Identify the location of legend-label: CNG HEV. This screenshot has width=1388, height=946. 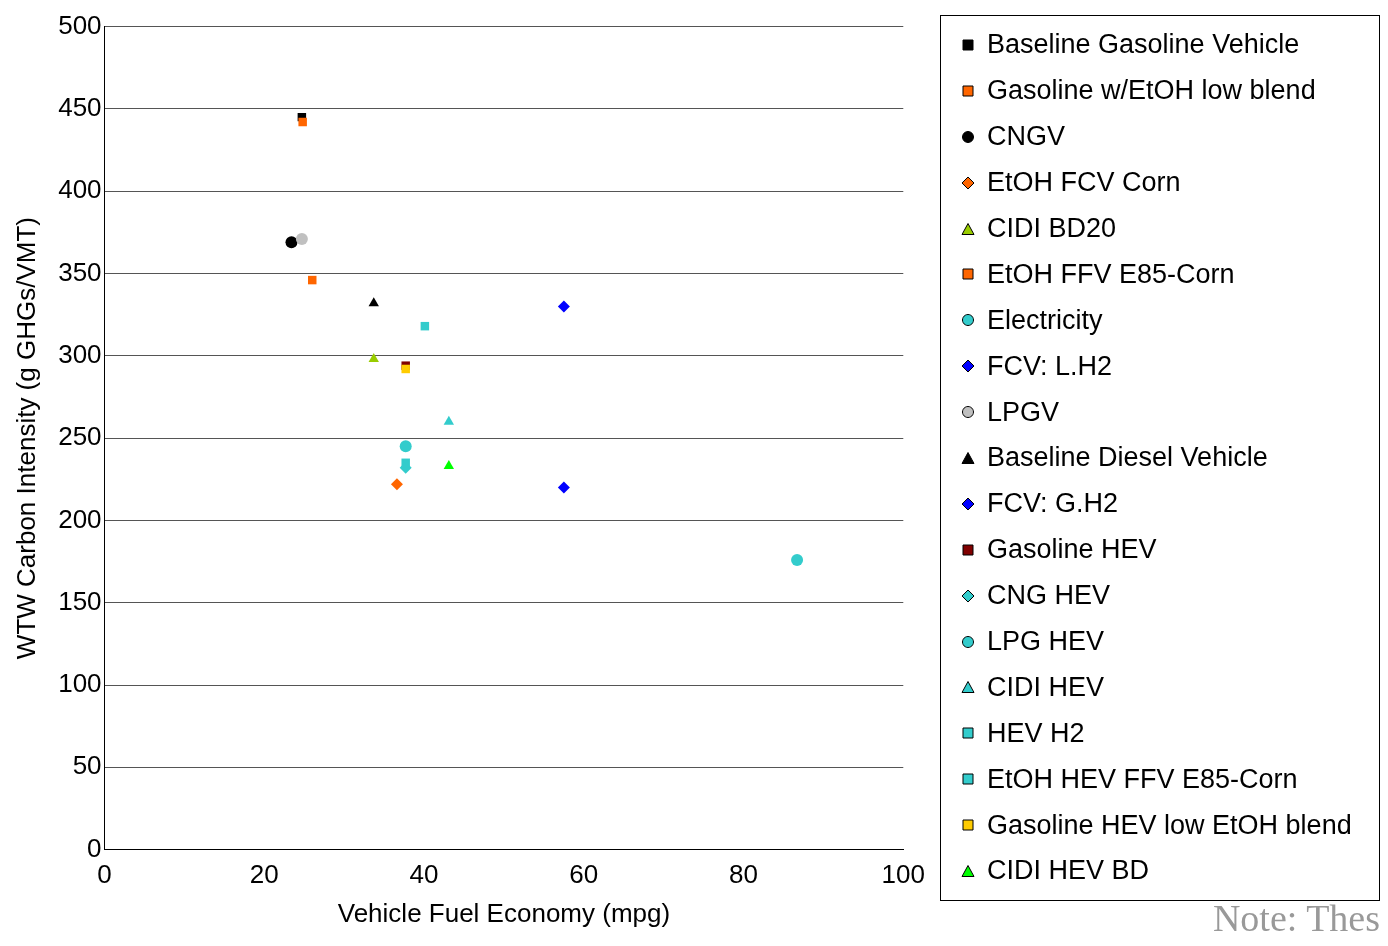
(1049, 596).